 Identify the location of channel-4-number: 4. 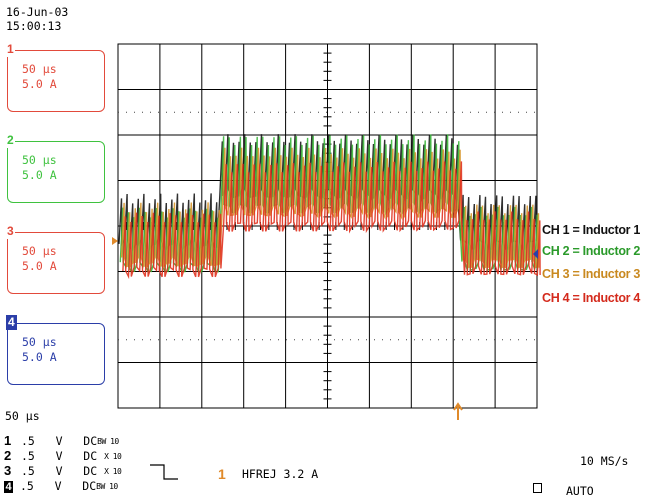
(11, 322).